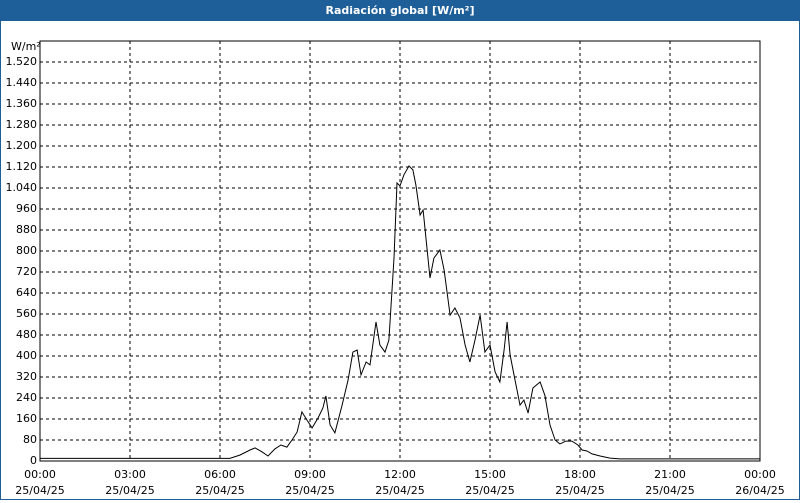 The image size is (800, 503). Describe the element at coordinates (22, 145) in the screenshot. I see `y-tick-label: 1.200` at that location.